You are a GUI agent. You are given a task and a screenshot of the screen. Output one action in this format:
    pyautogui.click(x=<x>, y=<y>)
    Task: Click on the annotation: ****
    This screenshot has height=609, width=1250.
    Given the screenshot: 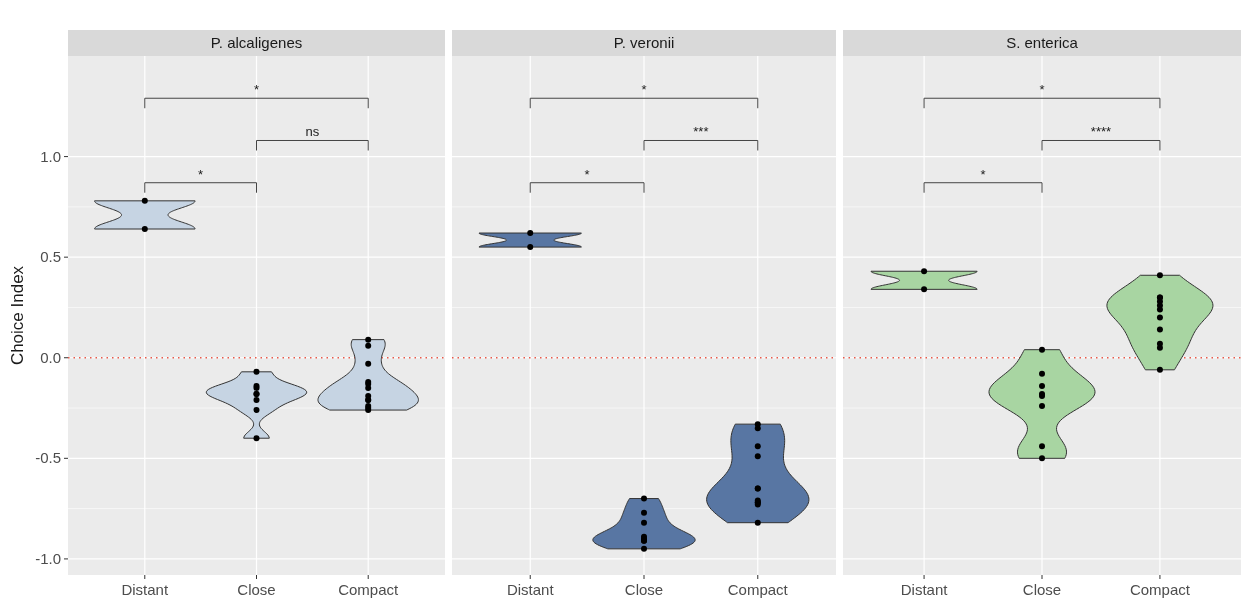 What is the action you would take?
    pyautogui.click(x=1101, y=132)
    